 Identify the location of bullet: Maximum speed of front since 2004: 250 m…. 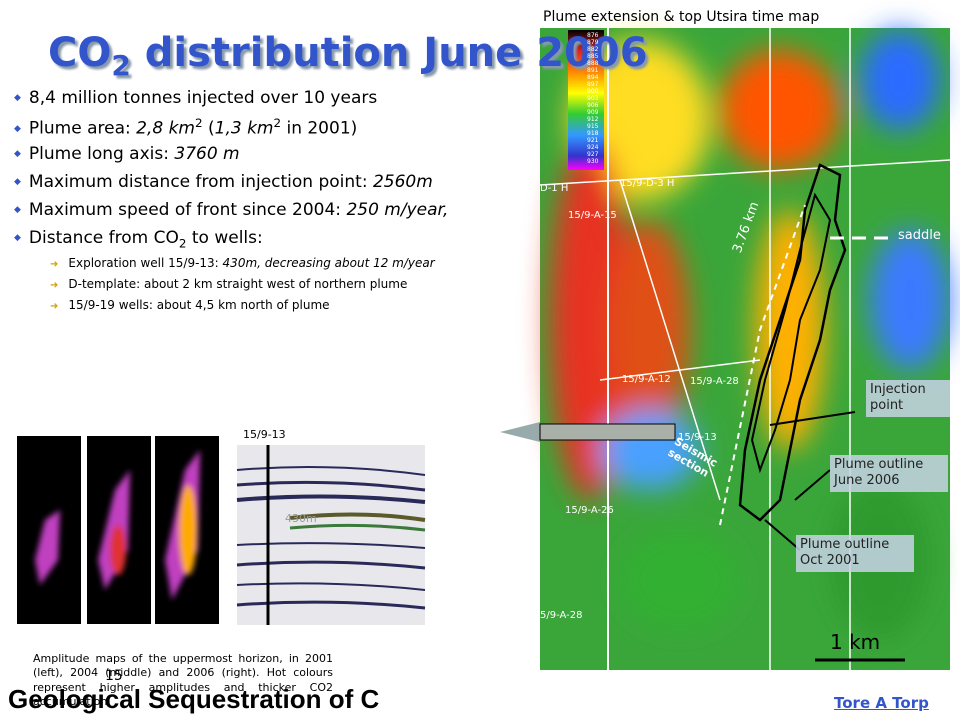
(231, 210).